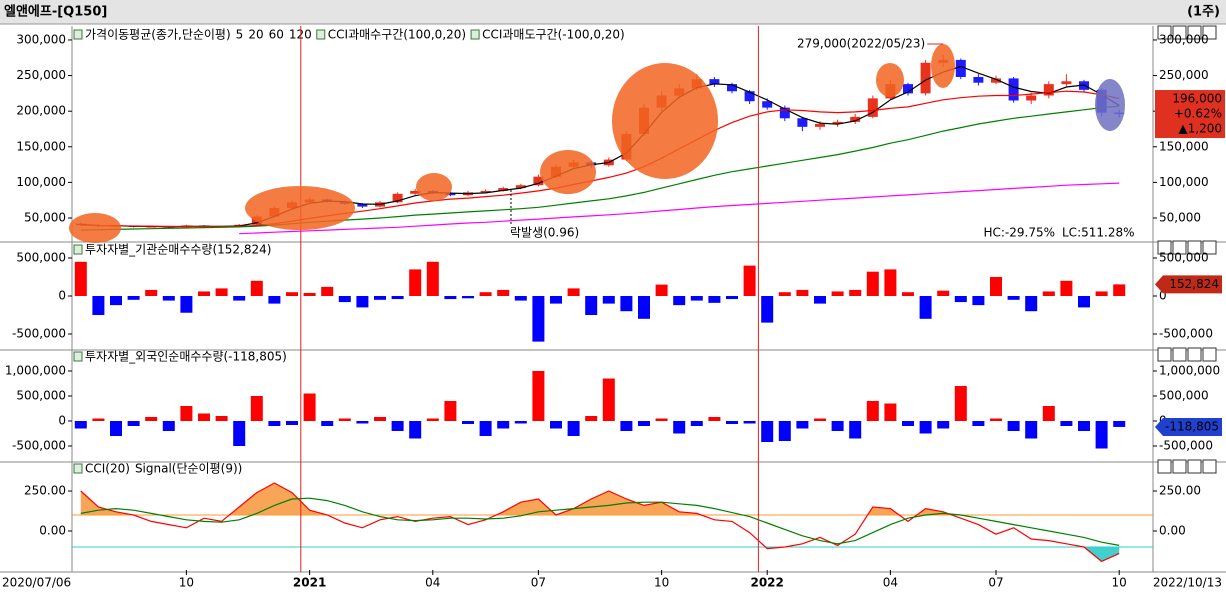 The image size is (1226, 595). I want to click on legend-label: 20, so click(255, 35).